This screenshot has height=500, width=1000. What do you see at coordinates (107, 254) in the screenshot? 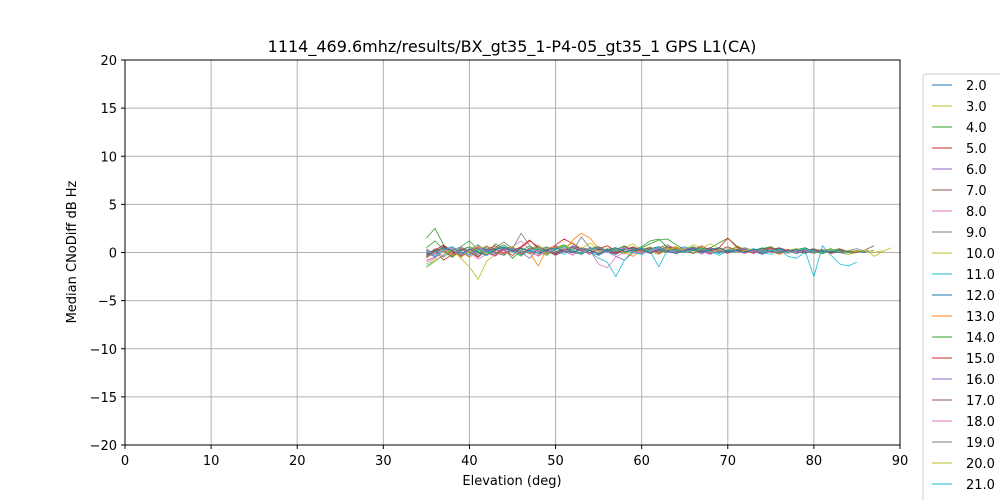
I see `y-axis: −20 −15 −10 −5 0 5 10 15 20` at bounding box center [107, 254].